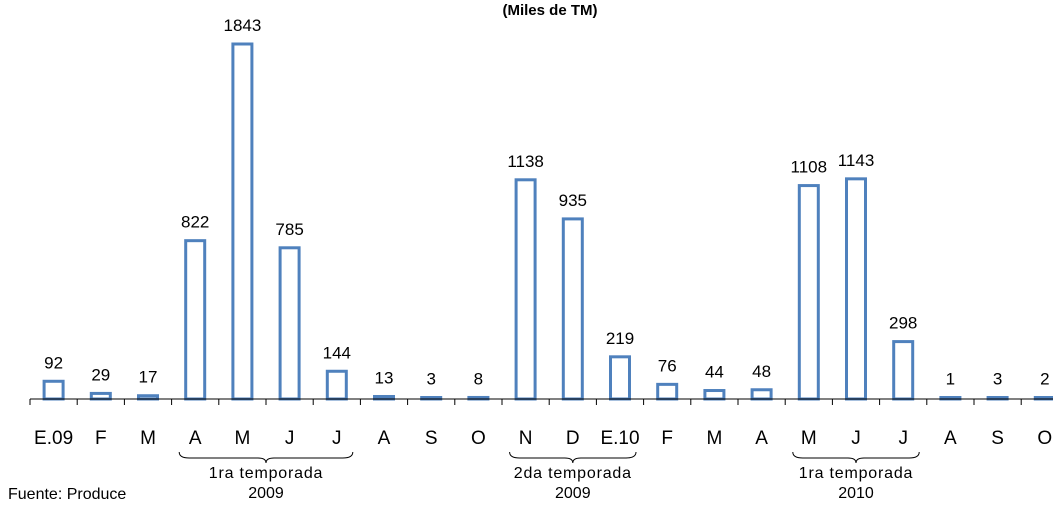  What do you see at coordinates (478, 378) in the screenshot?
I see `data-label: 8` at bounding box center [478, 378].